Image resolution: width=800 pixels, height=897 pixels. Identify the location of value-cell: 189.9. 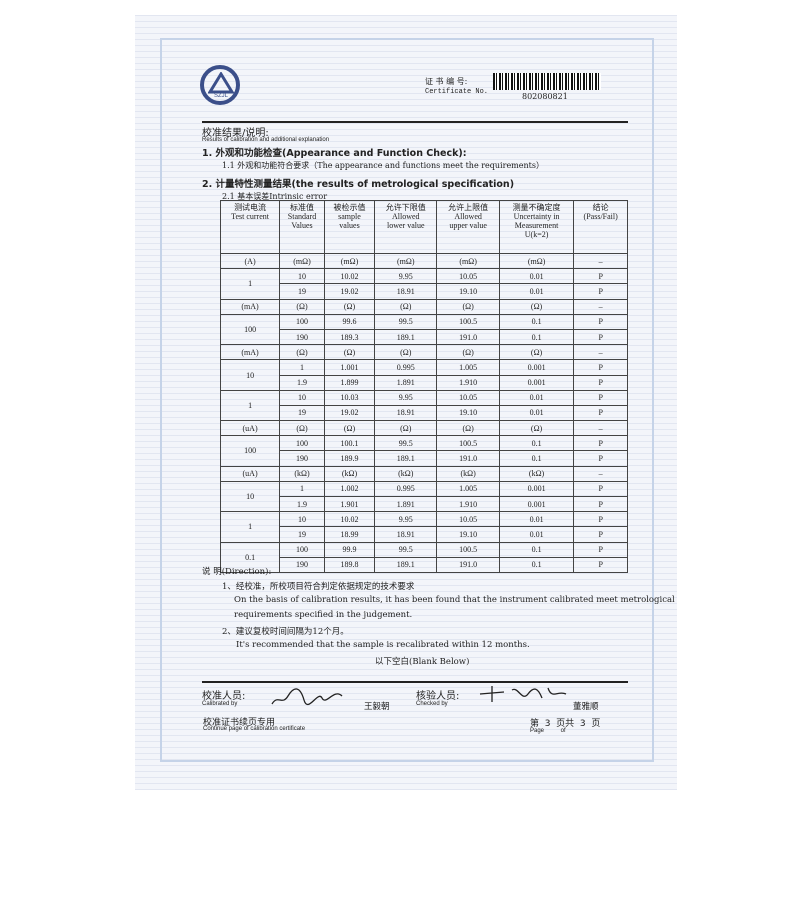
(349, 458).